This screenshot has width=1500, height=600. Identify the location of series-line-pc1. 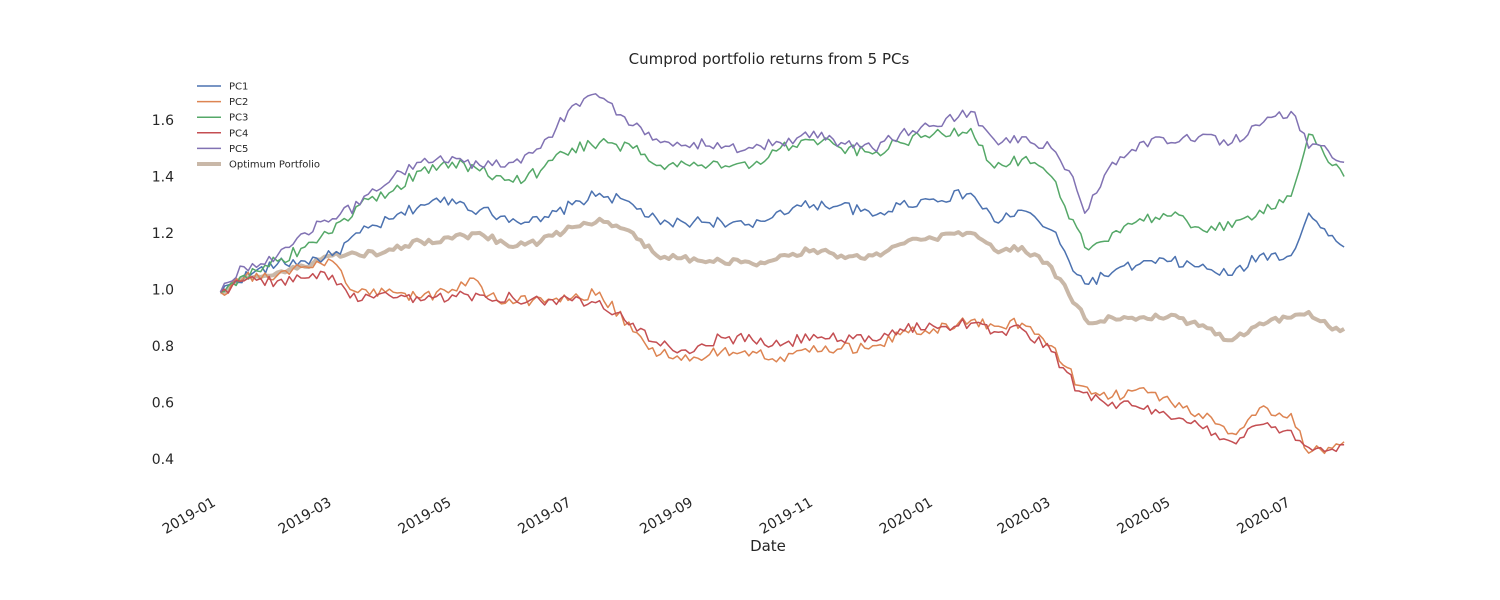
(782, 241).